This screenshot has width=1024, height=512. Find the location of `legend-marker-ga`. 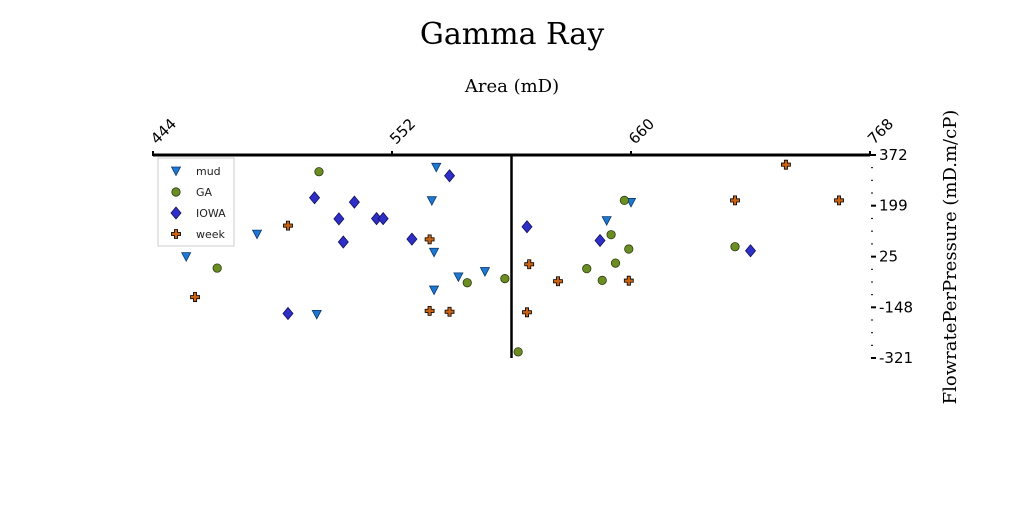

legend-marker-ga is located at coordinates (176, 192).